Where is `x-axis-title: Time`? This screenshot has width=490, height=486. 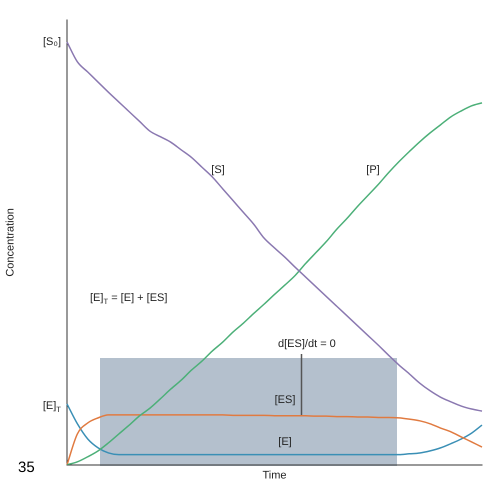
x-axis-title: Time is located at coordinates (274, 475).